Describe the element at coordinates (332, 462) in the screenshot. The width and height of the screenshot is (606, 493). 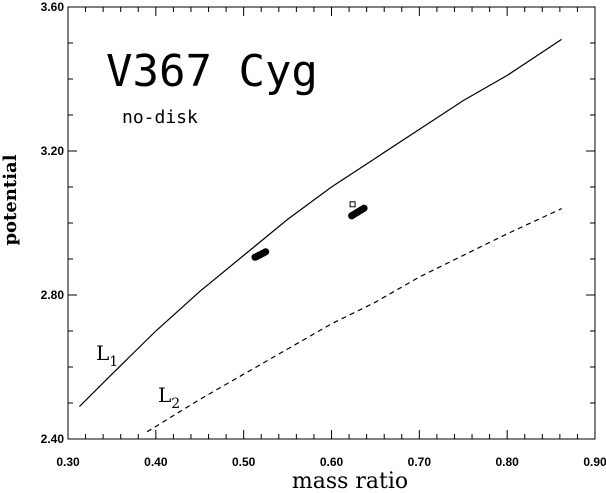
I see `x-tick-label: 0.60` at that location.